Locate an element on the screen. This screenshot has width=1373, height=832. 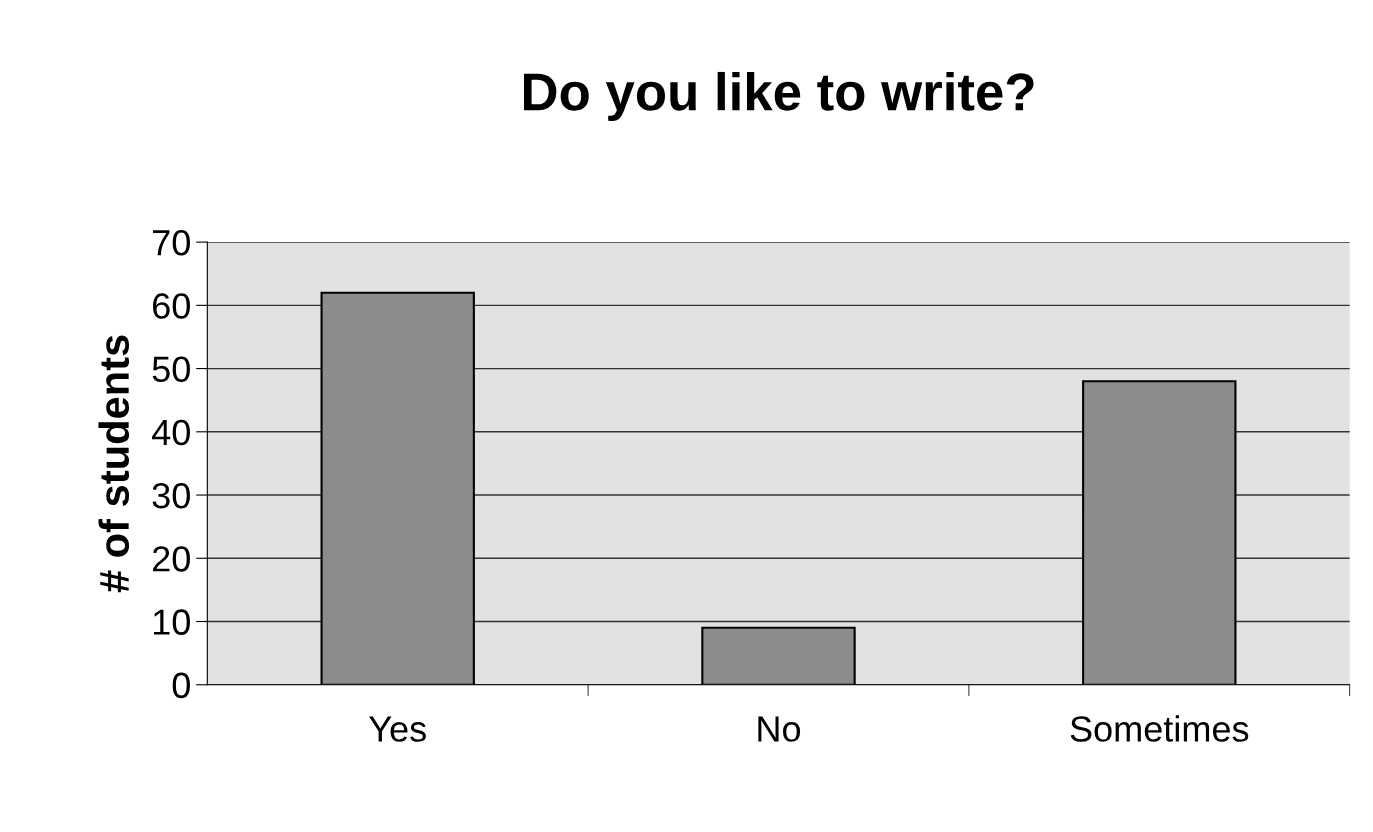
y-tick-label: 20 is located at coordinates (171, 559).